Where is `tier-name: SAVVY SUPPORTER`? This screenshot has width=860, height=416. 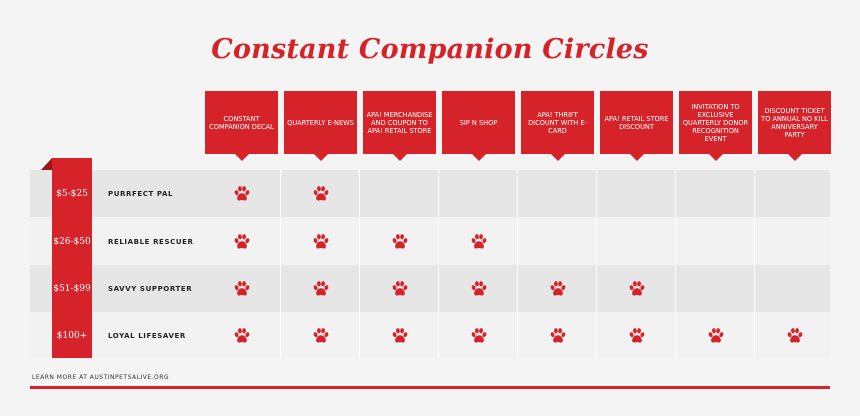
tier-name: SAVVY SUPPORTER is located at coordinates (150, 288).